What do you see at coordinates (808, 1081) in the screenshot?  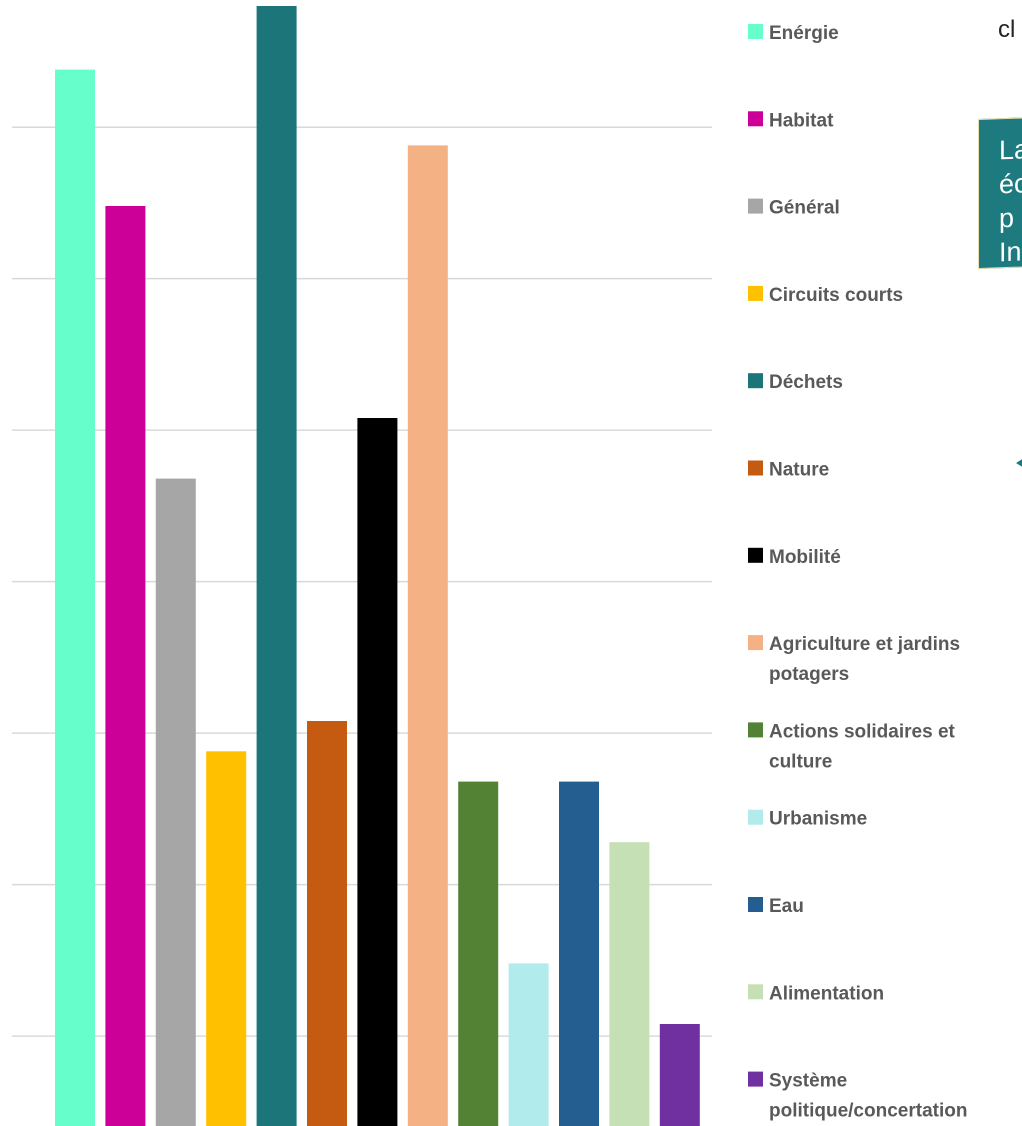 I see `legend-label: Système` at bounding box center [808, 1081].